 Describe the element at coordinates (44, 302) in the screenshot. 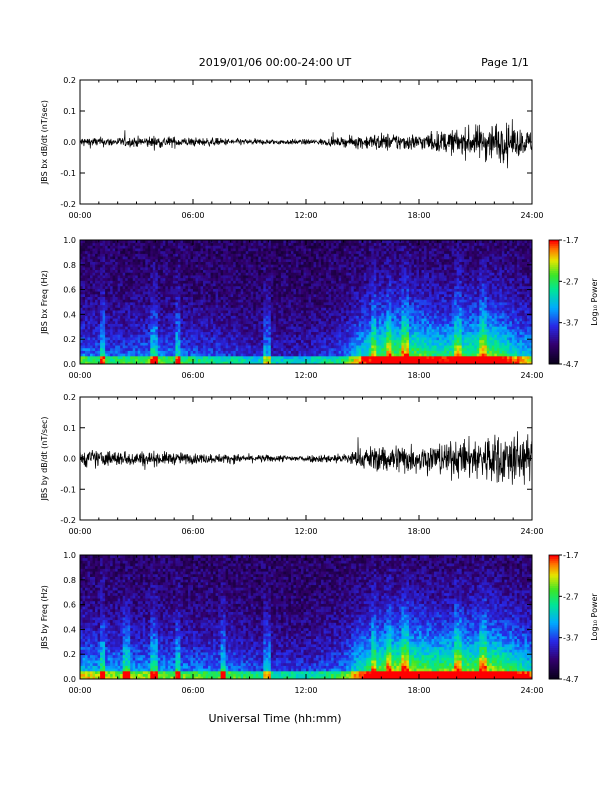

I see `y-axis-label-2: JBS bx Freq (Hz)` at that location.